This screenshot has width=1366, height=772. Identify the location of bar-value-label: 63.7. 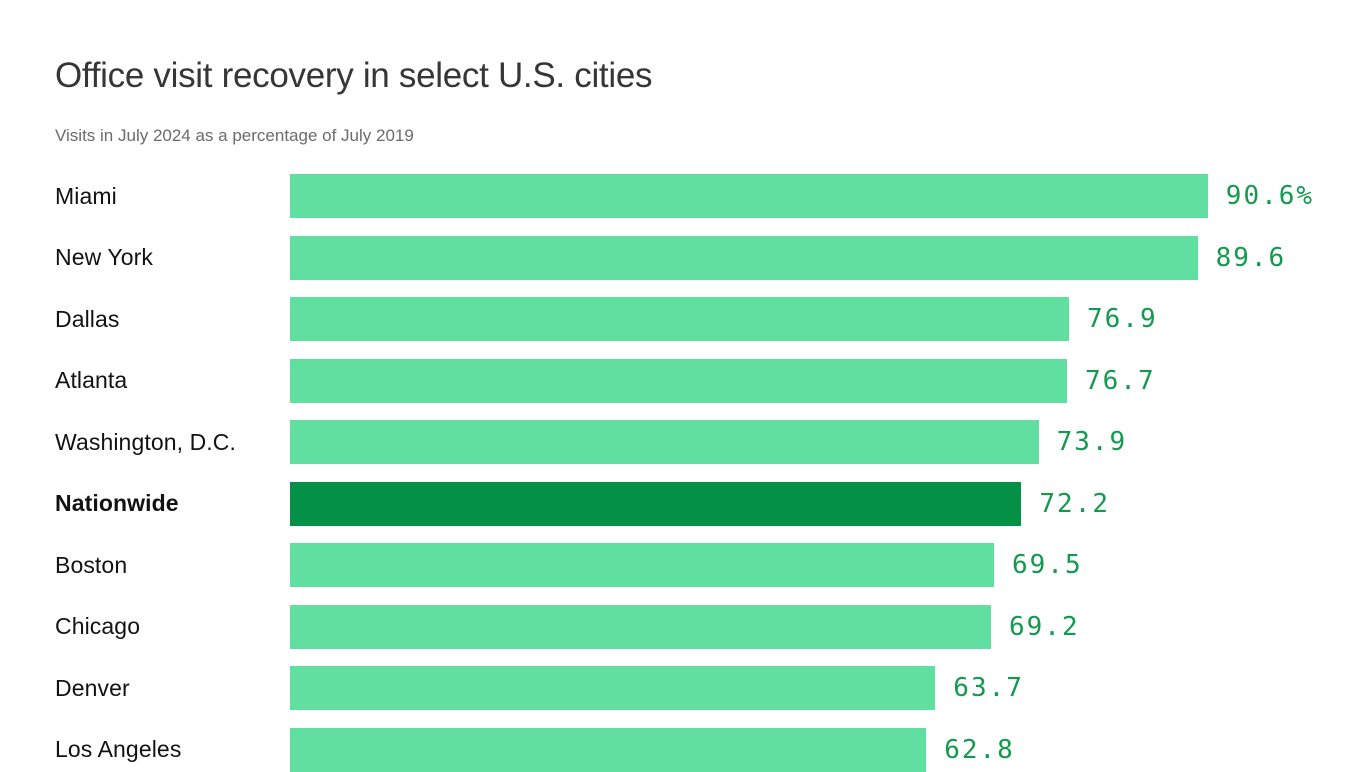
(988, 688).